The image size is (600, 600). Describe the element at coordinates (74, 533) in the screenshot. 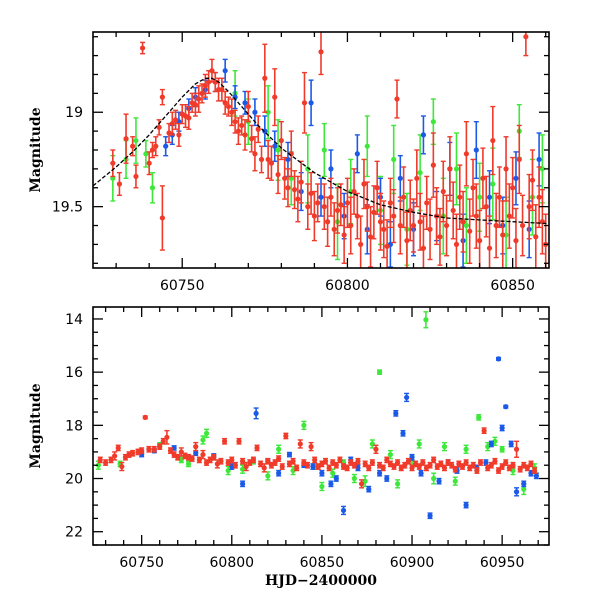

I see `bottom-y-tick-label: 22` at that location.